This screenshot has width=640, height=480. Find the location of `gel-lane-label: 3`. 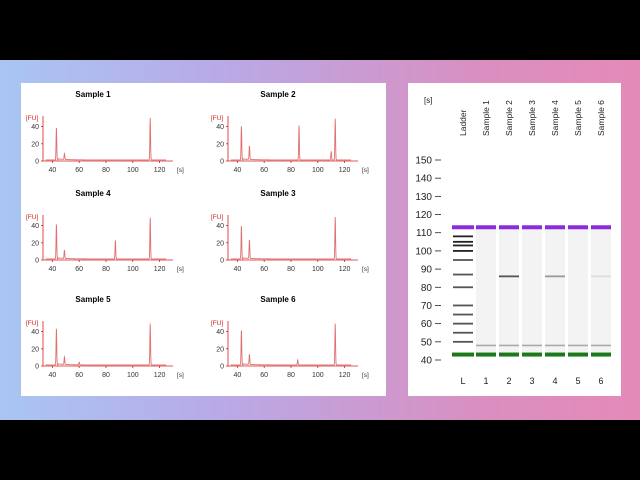

gel-lane-label: 3 is located at coordinates (531, 381).